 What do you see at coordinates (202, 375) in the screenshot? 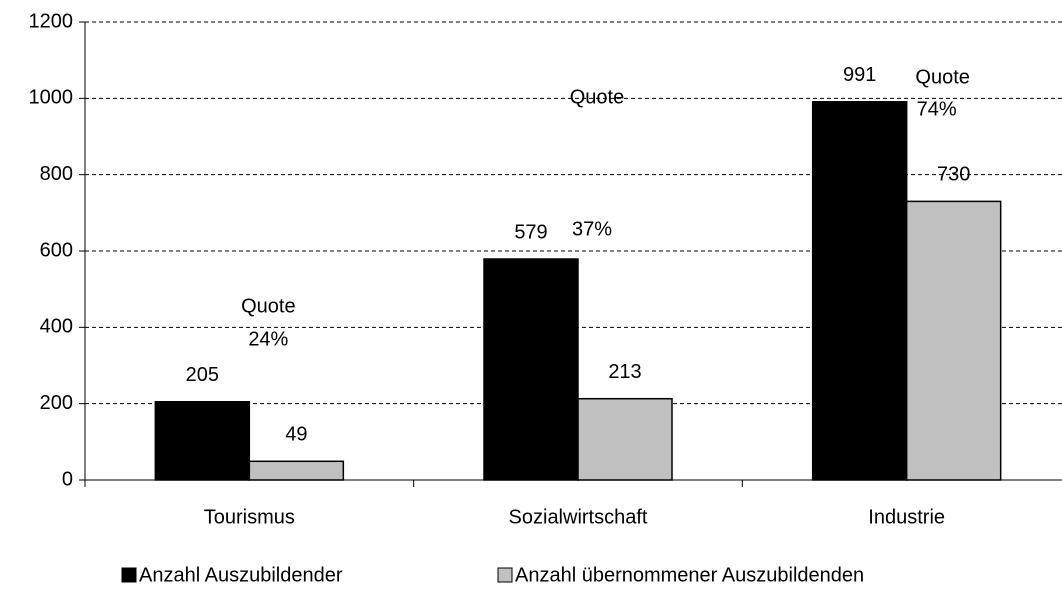
I see `value-label: 205` at bounding box center [202, 375].